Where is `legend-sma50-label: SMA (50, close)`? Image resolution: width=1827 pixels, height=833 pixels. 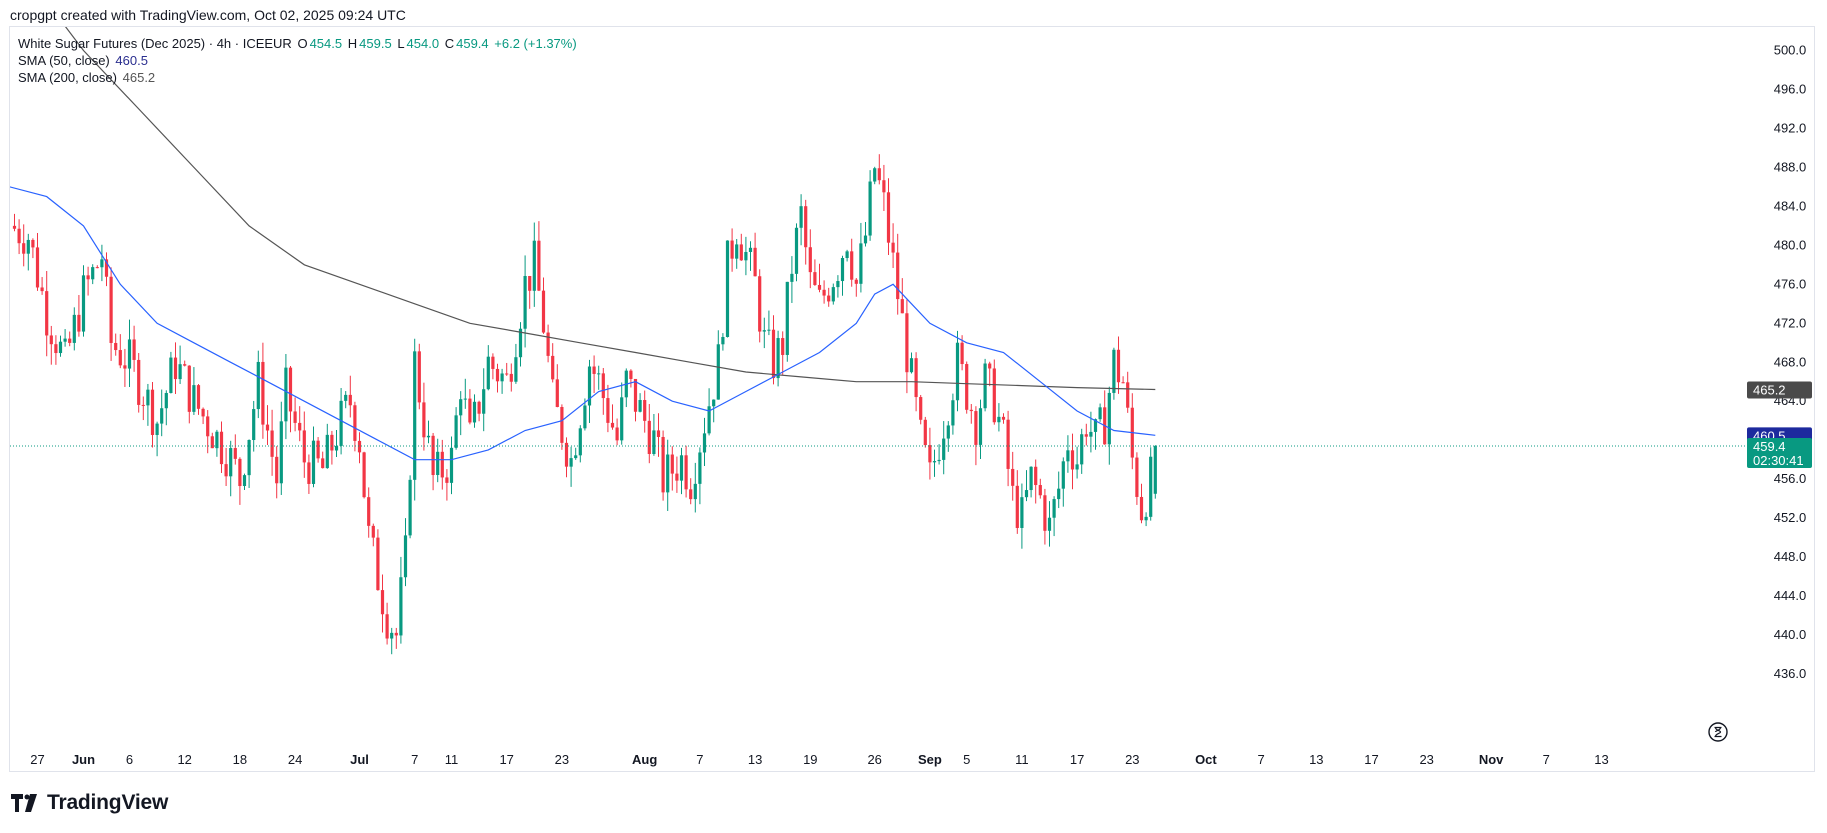 legend-sma50-label: SMA (50, close) is located at coordinates (64, 60).